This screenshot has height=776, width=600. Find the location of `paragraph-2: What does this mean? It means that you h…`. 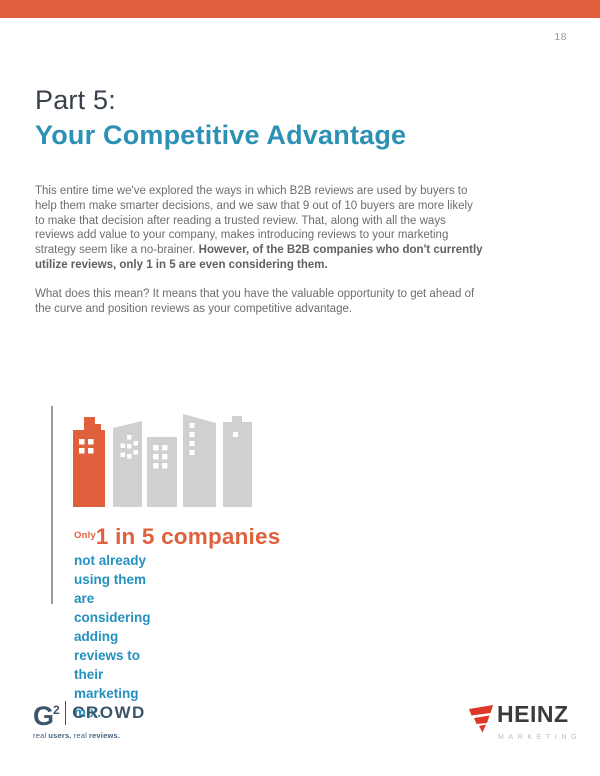

paragraph-2: What does this mean? It means that you h… is located at coordinates (255, 302).